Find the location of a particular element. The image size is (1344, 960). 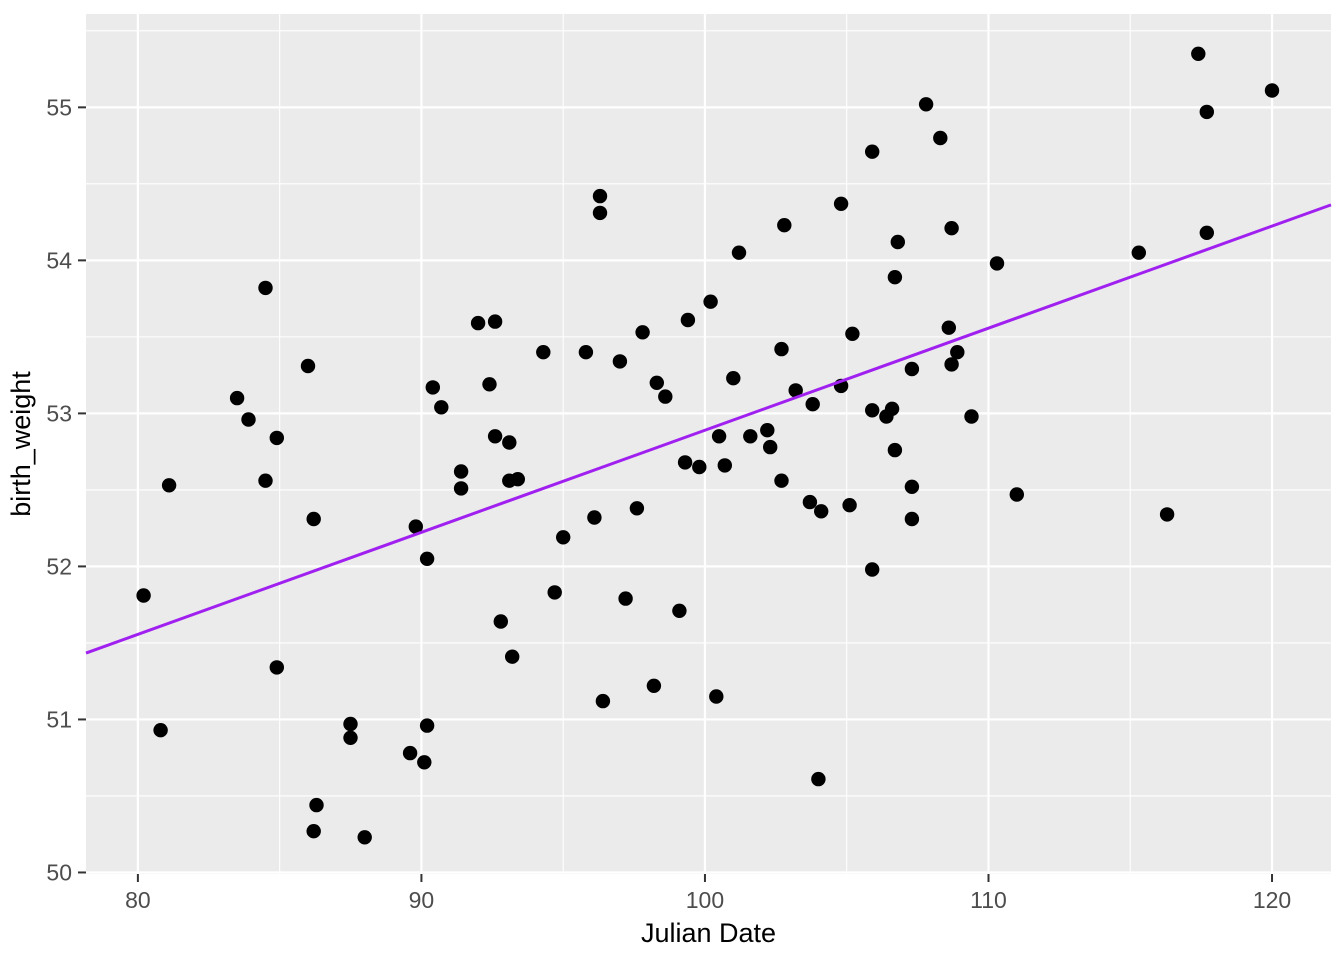

y-tick-label: 54 is located at coordinates (59, 260).